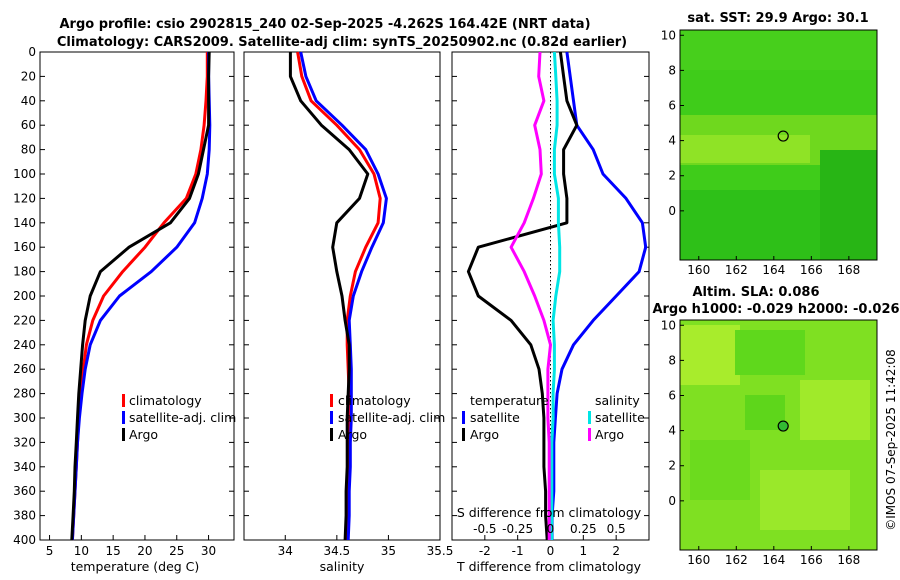 This screenshot has width=900, height=580. What do you see at coordinates (484, 434) in the screenshot?
I see `legend-label-t-argo: Argo` at bounding box center [484, 434].